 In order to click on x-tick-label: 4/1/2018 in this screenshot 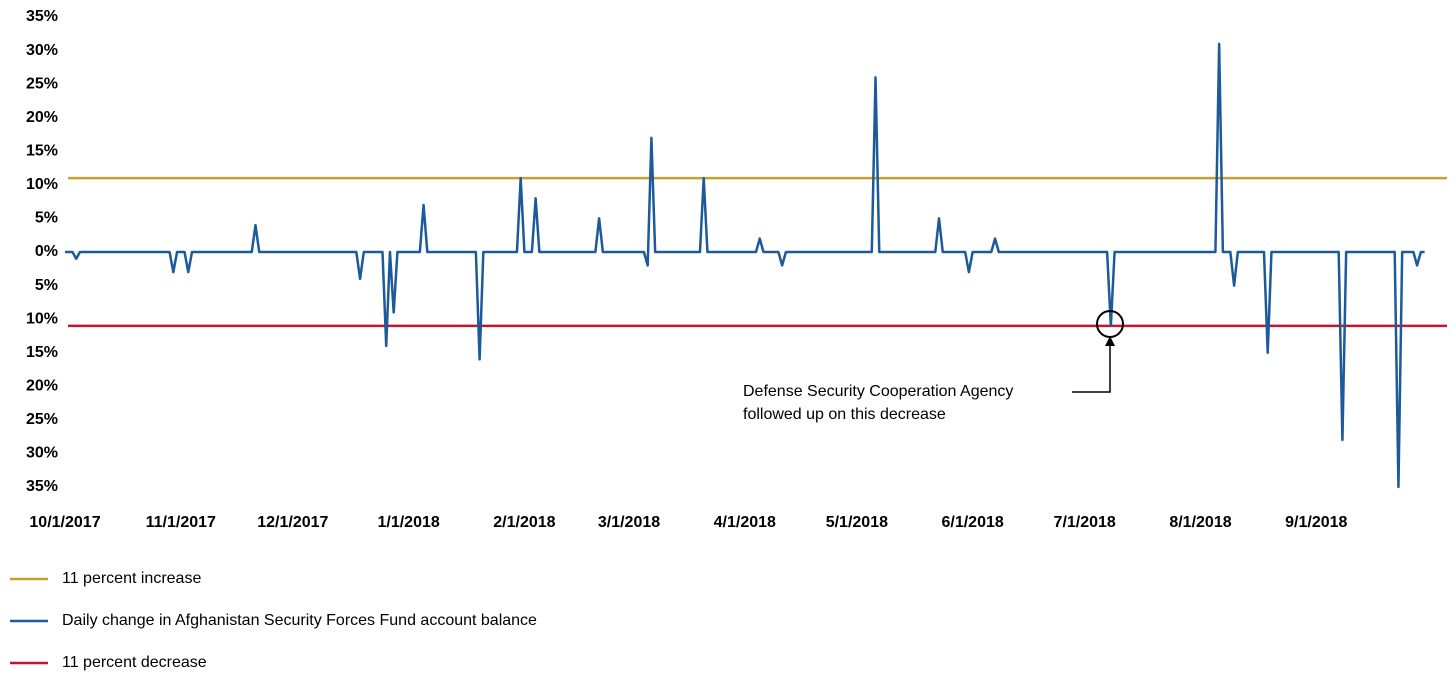, I will do `click(745, 522)`.